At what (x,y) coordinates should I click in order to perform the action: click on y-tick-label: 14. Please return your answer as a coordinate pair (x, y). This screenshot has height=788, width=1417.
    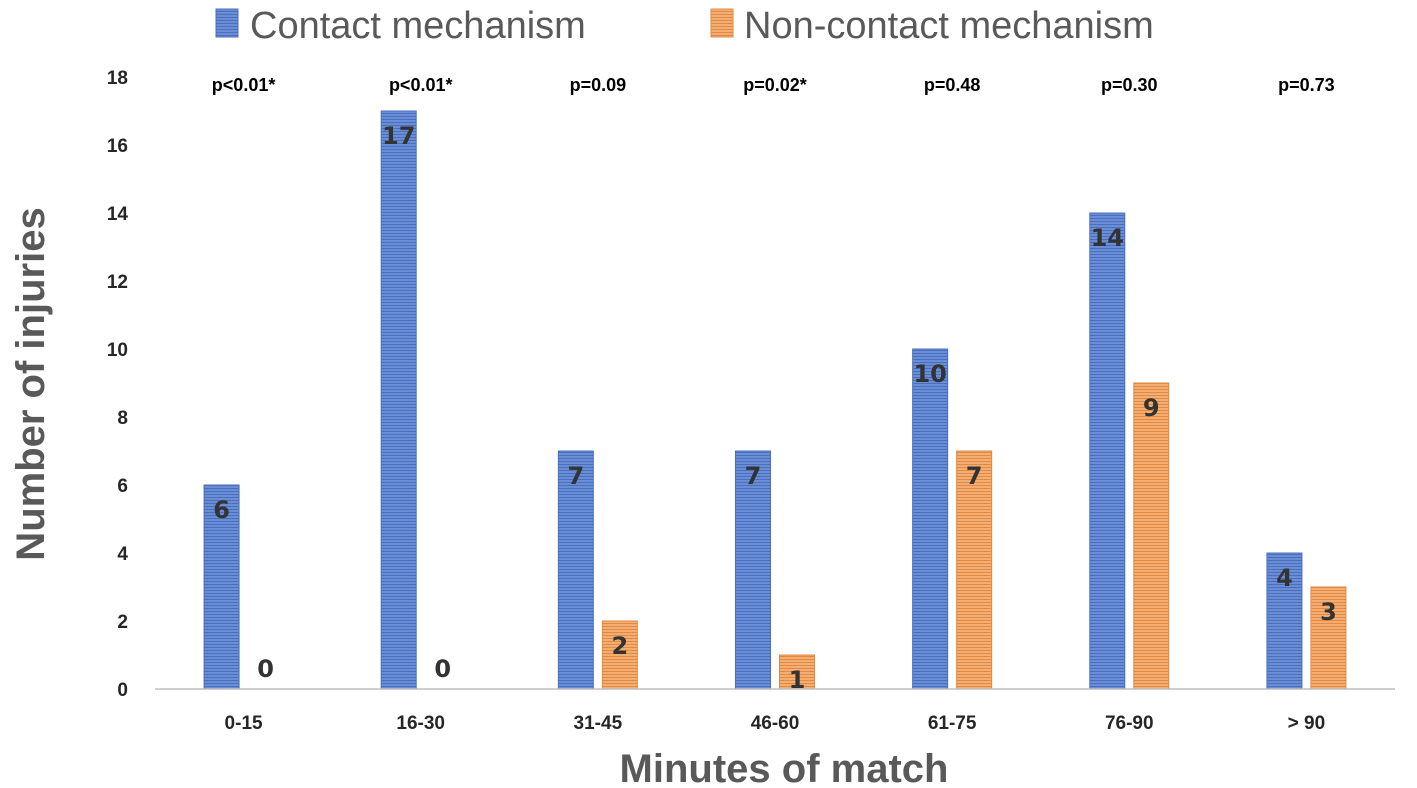
    Looking at the image, I should click on (118, 214).